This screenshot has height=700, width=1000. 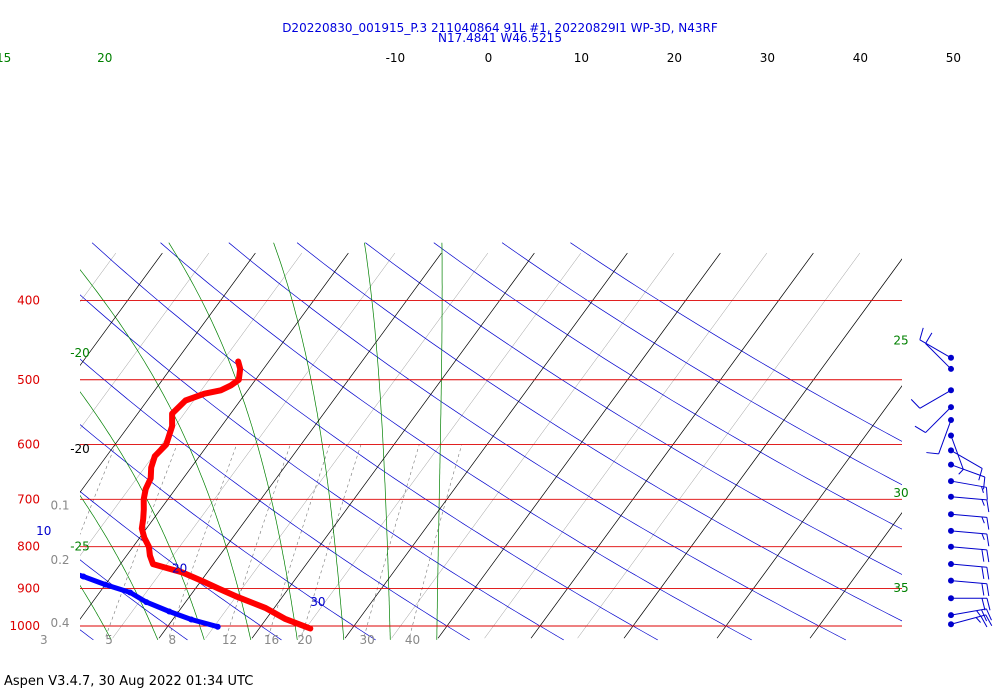 What do you see at coordinates (860, 58) in the screenshot?
I see `isotherm-label: 40` at bounding box center [860, 58].